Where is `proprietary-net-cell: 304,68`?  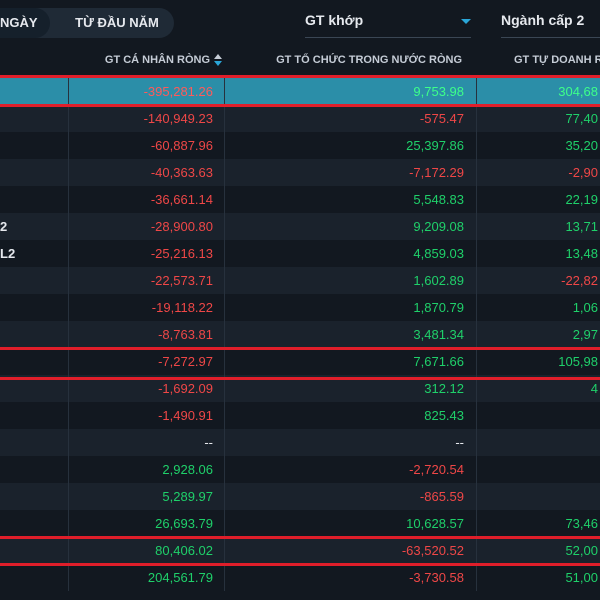
proprietary-net-cell: 304,68 is located at coordinates (578, 91).